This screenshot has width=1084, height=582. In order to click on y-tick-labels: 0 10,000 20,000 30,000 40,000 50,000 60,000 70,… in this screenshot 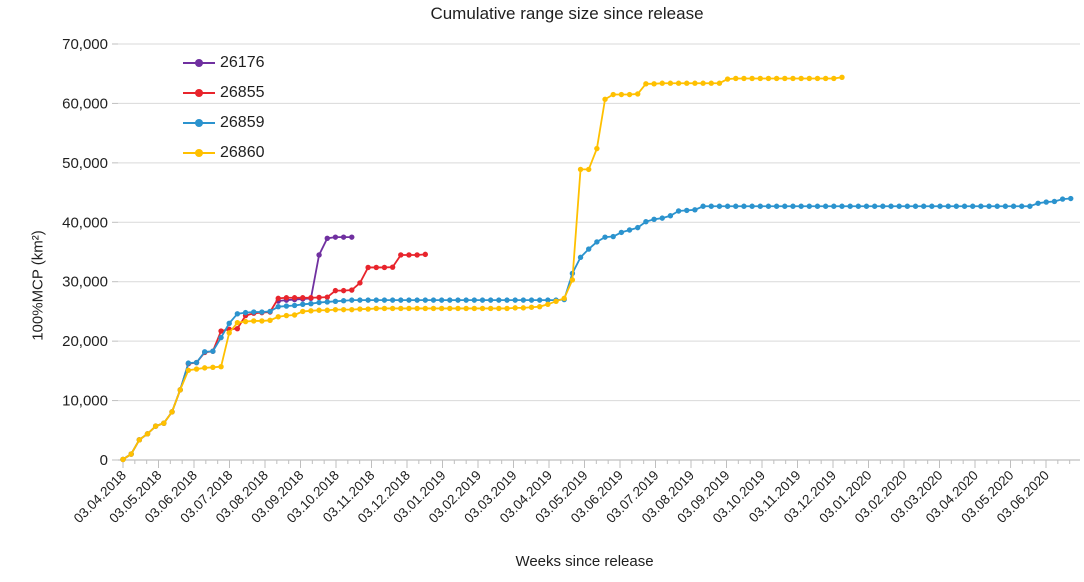, I will do `click(85, 252)`.